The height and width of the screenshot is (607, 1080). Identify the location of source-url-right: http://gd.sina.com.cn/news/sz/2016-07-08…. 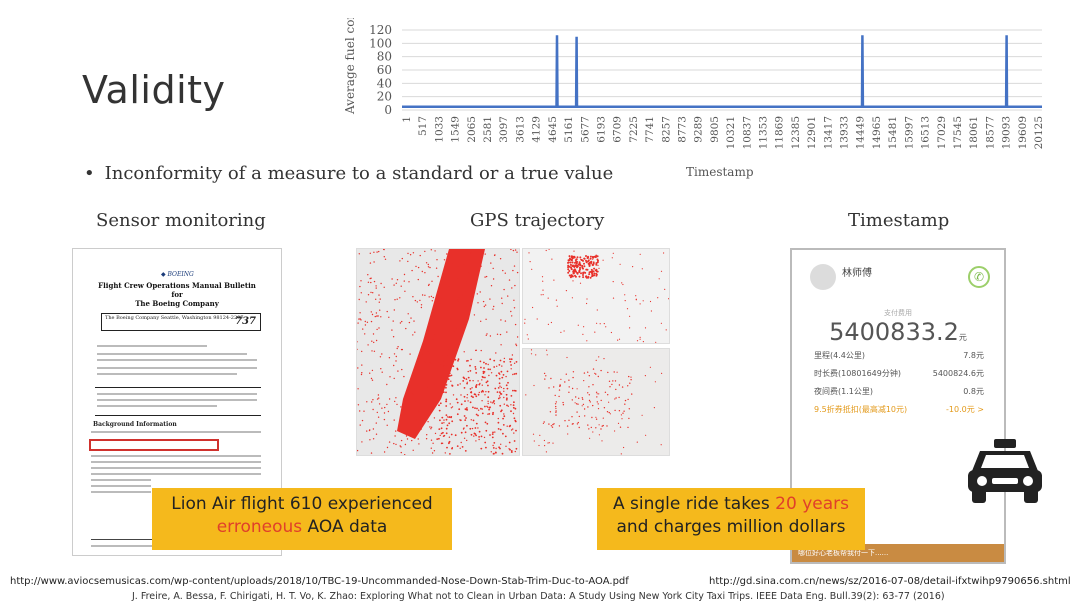
(890, 581).